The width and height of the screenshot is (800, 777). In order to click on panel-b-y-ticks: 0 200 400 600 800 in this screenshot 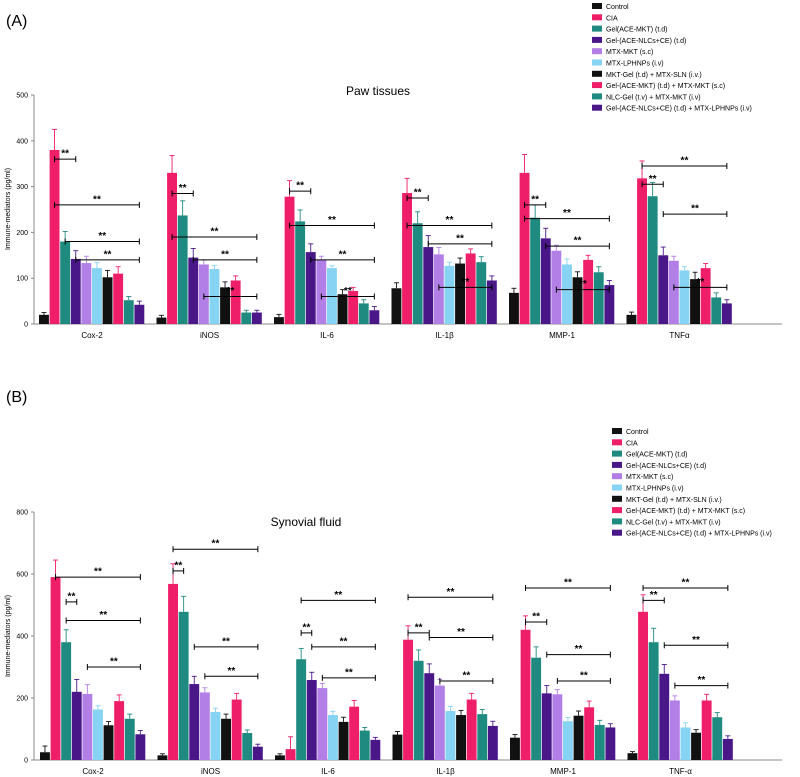, I will do `click(25, 637)`.